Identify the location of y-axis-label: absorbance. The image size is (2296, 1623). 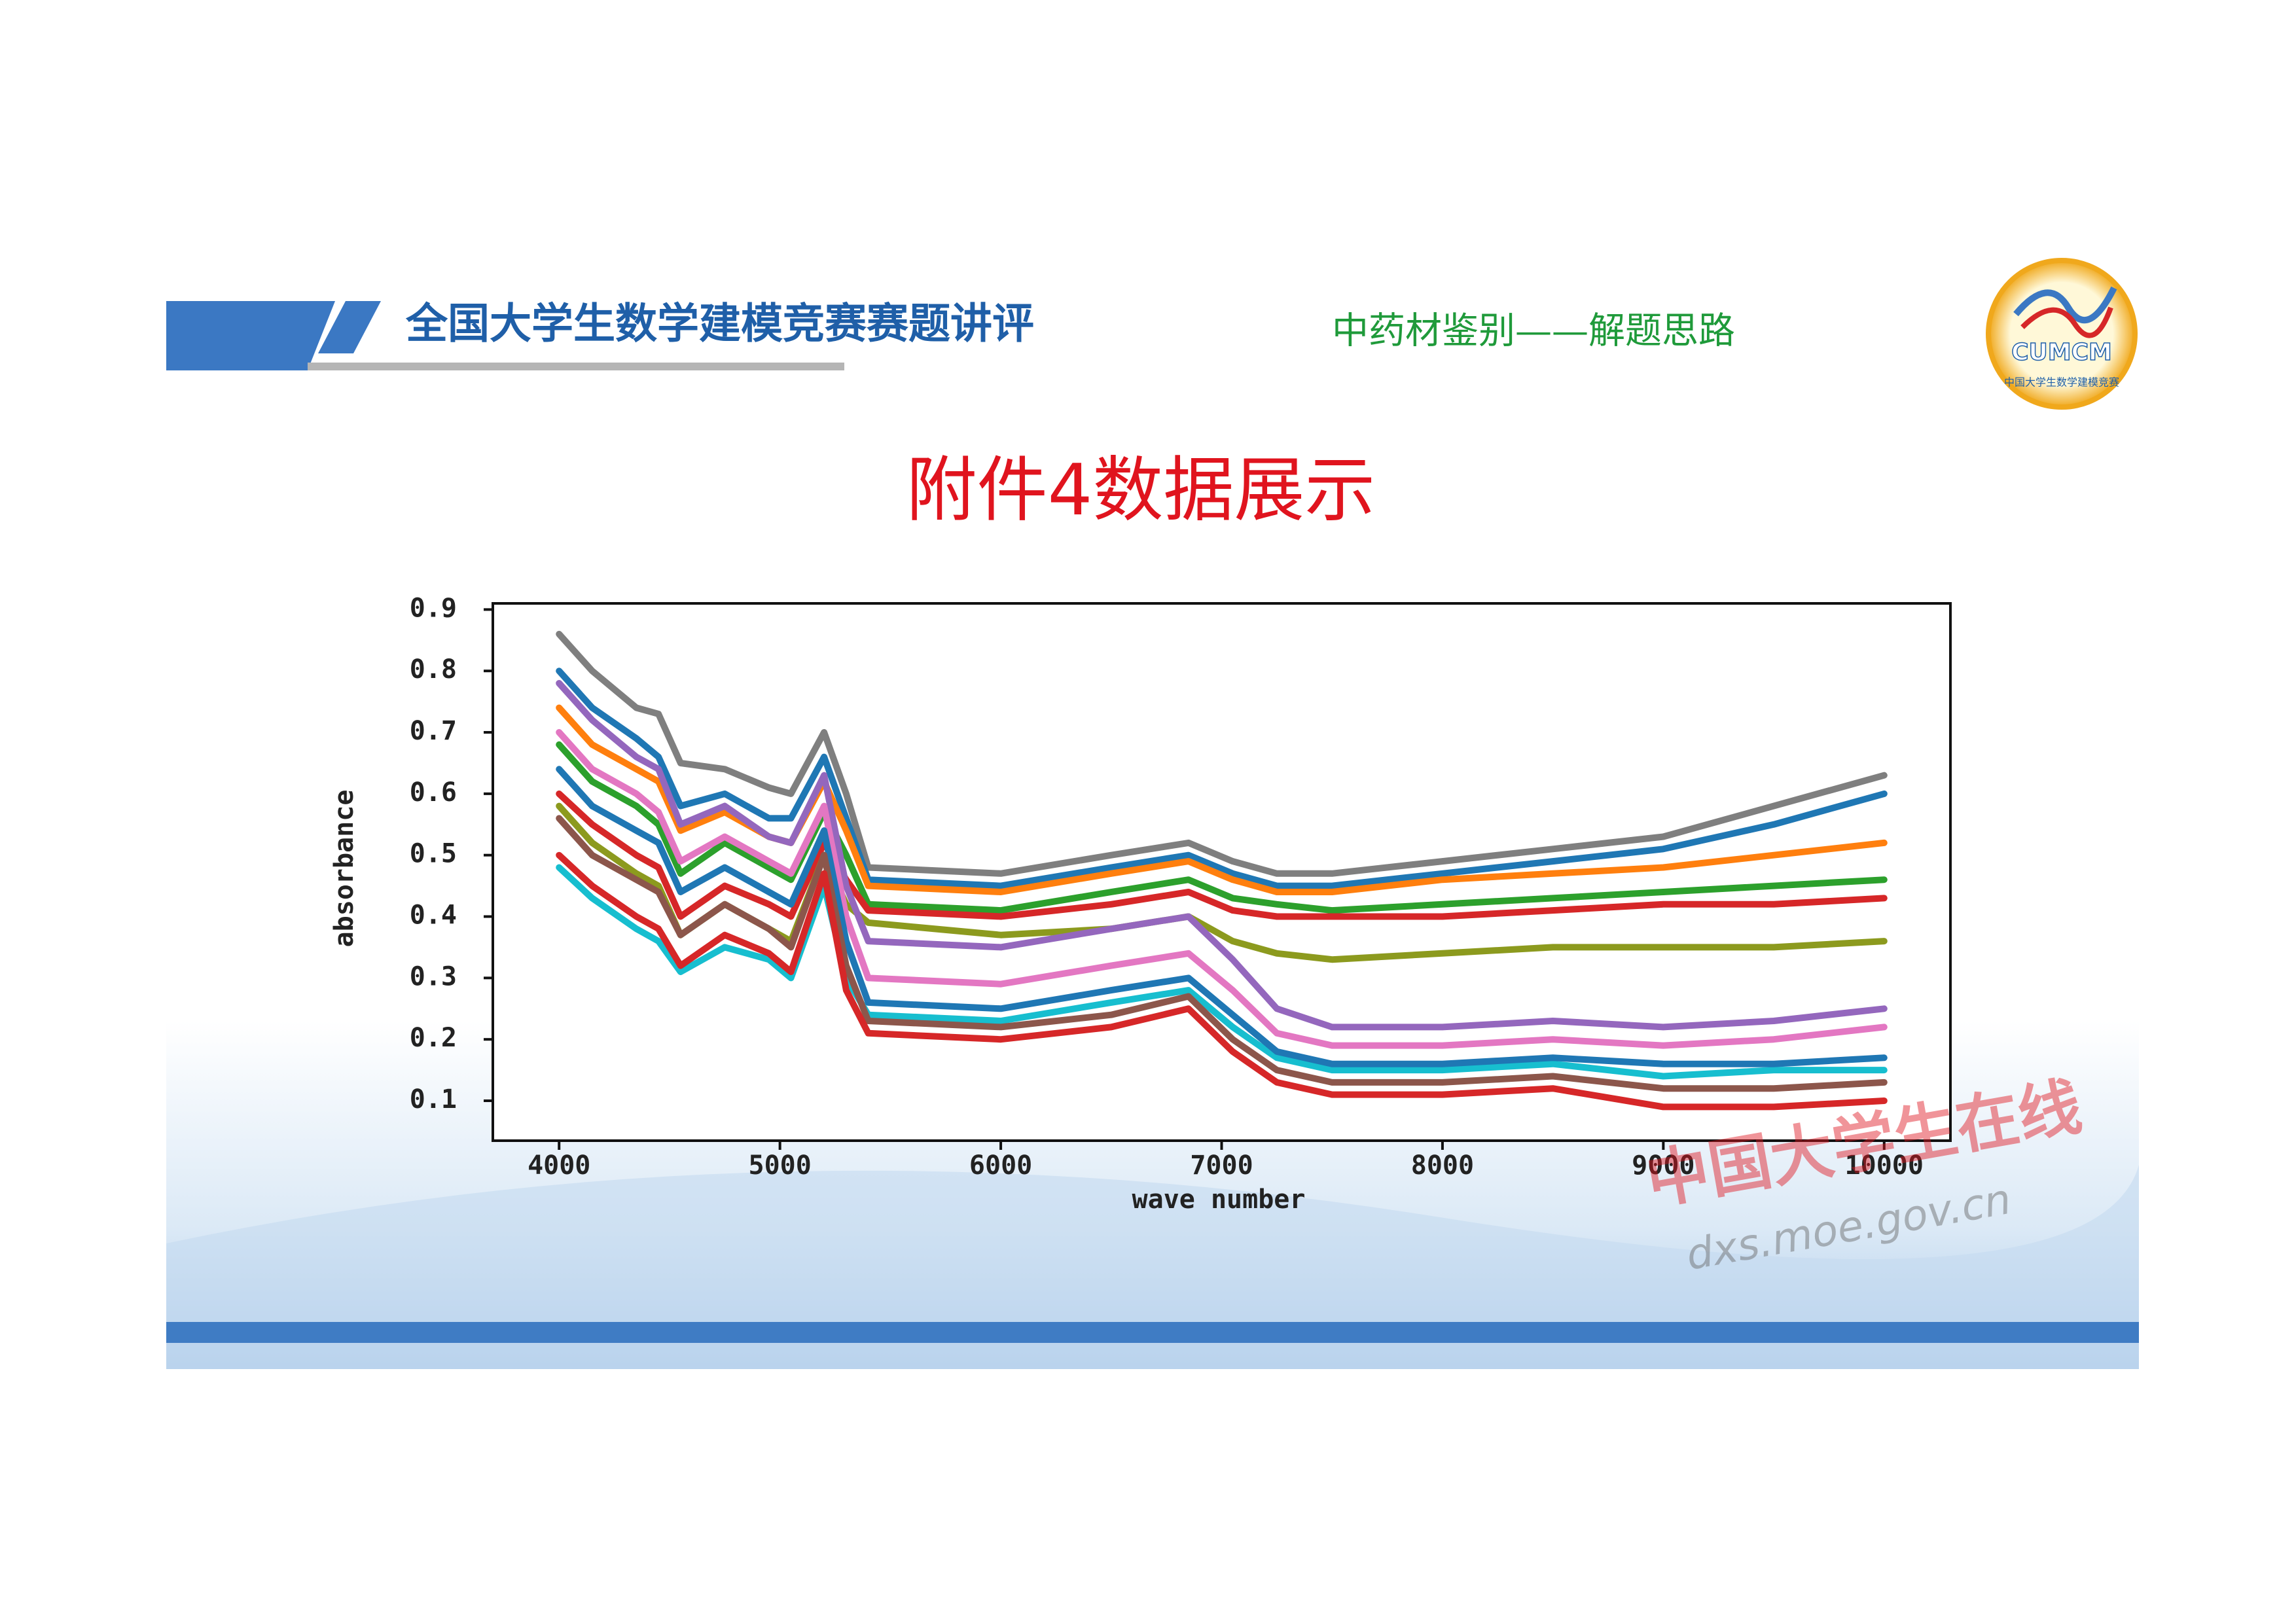
(344, 869).